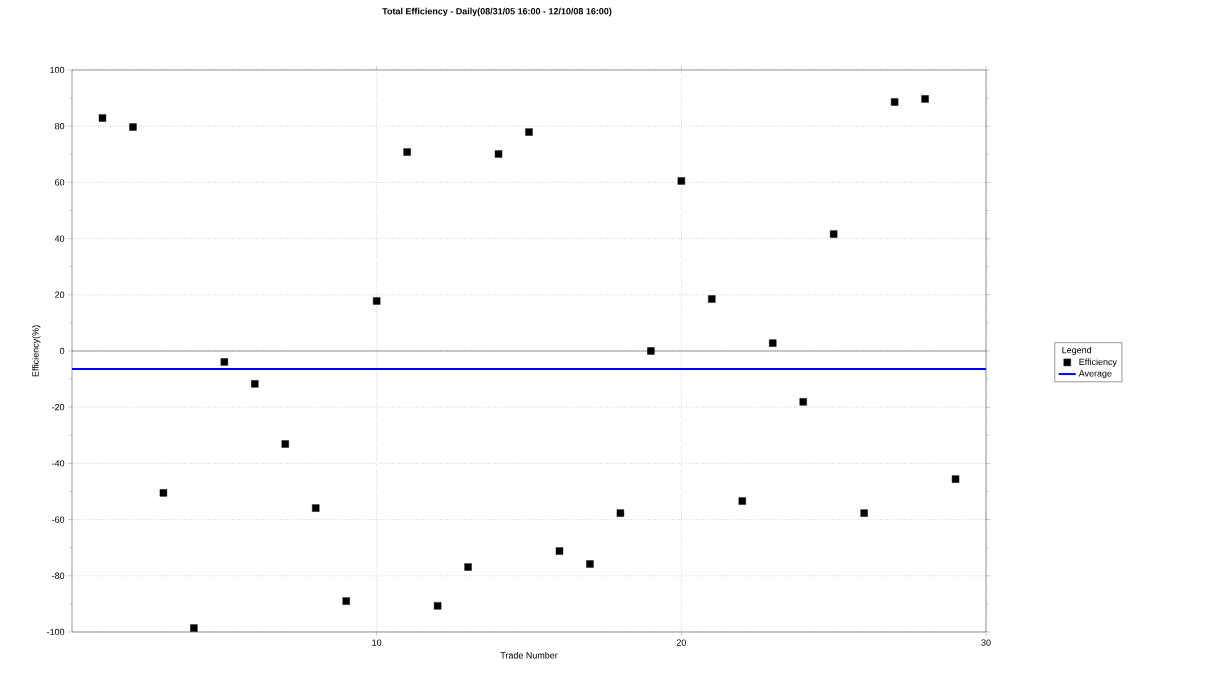 This screenshot has height=690, width=1208. I want to click on y-tick-label: -40, so click(58, 463).